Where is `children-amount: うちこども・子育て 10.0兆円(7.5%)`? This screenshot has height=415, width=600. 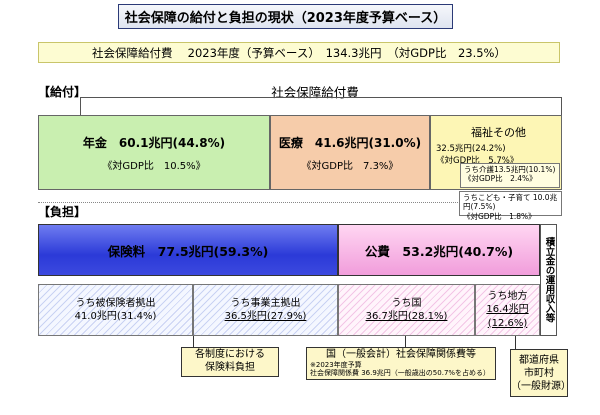 children-amount: うちこども・子育て 10.0兆円(7.5%) is located at coordinates (510, 202).